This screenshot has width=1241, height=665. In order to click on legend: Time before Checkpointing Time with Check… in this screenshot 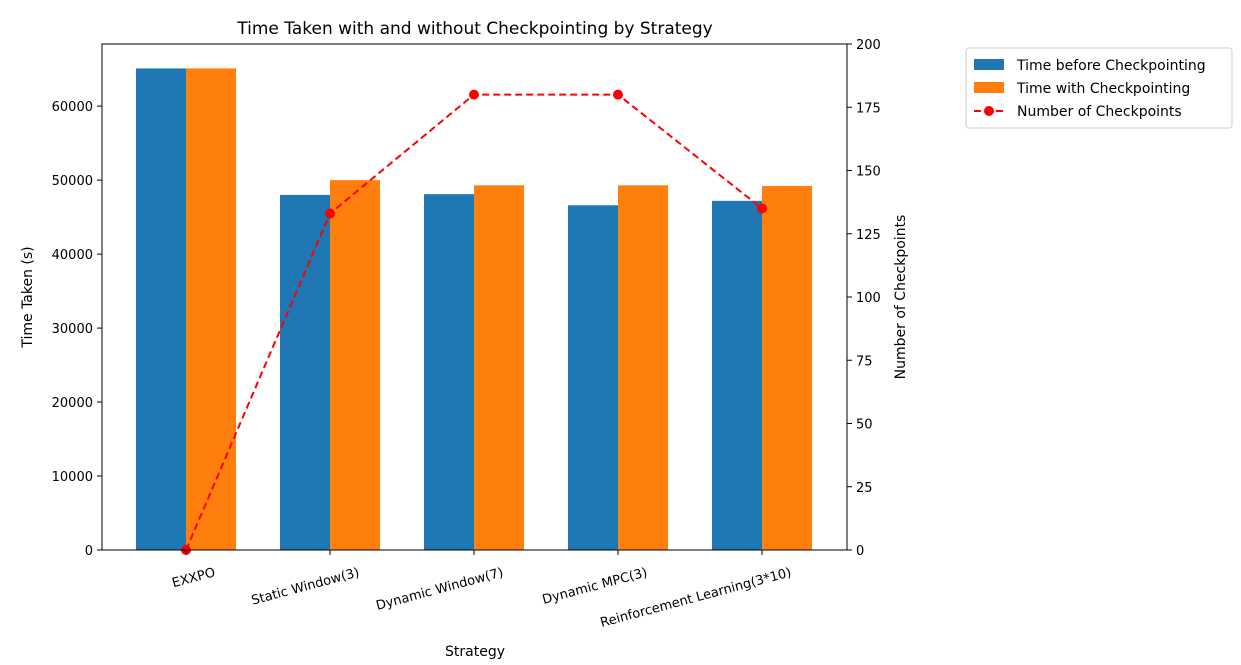, I will do `click(1099, 88)`.